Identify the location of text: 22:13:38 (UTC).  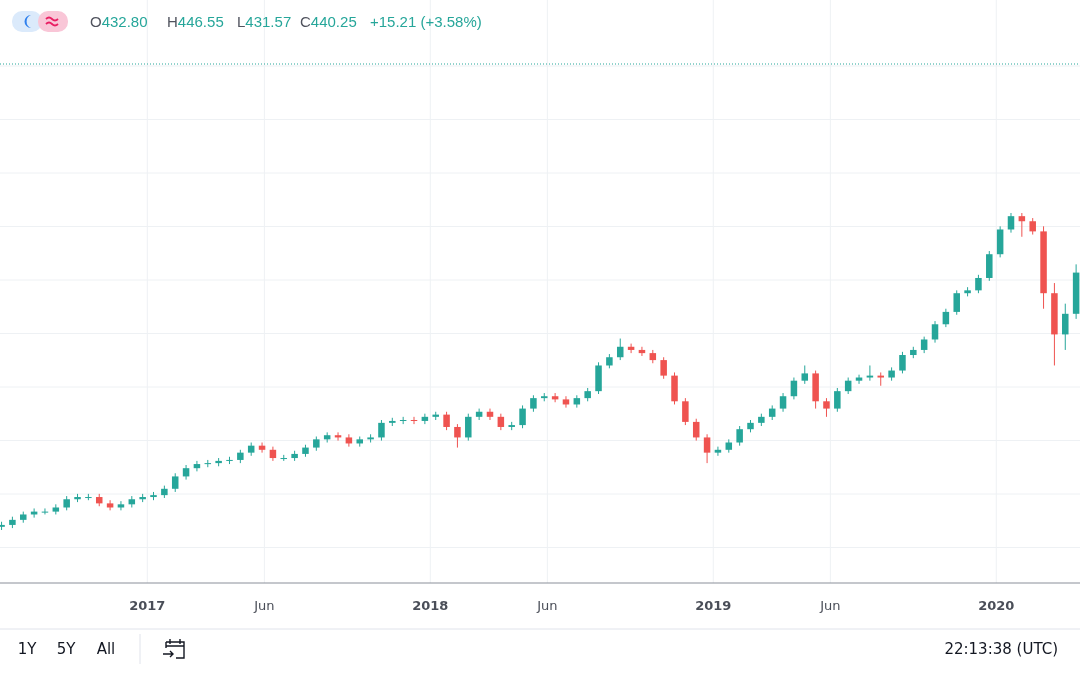
(1001, 649).